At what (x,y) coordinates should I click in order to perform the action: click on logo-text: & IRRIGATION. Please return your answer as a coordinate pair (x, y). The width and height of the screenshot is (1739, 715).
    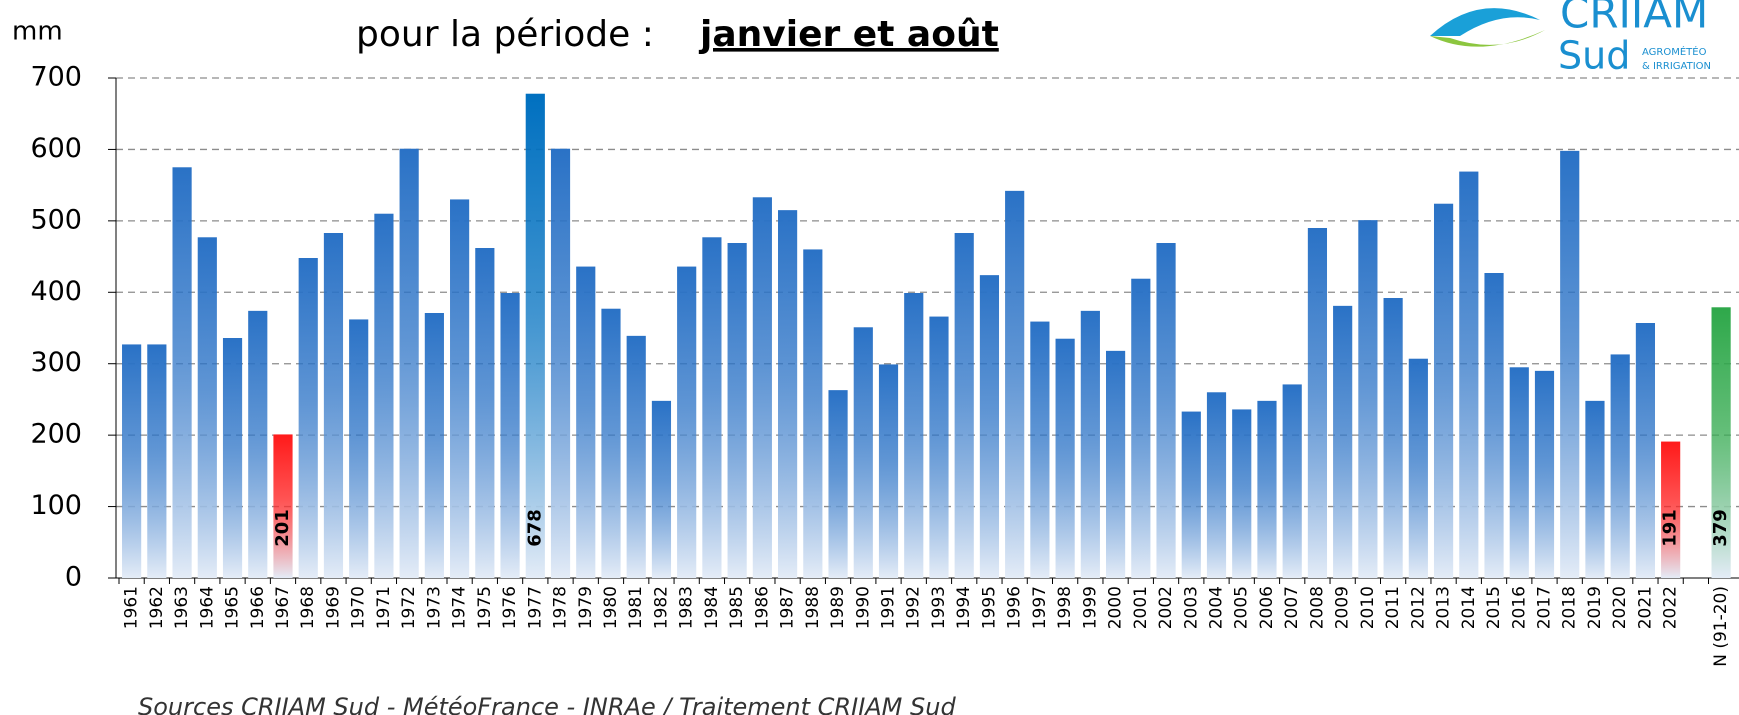
    Looking at the image, I should click on (1676, 66).